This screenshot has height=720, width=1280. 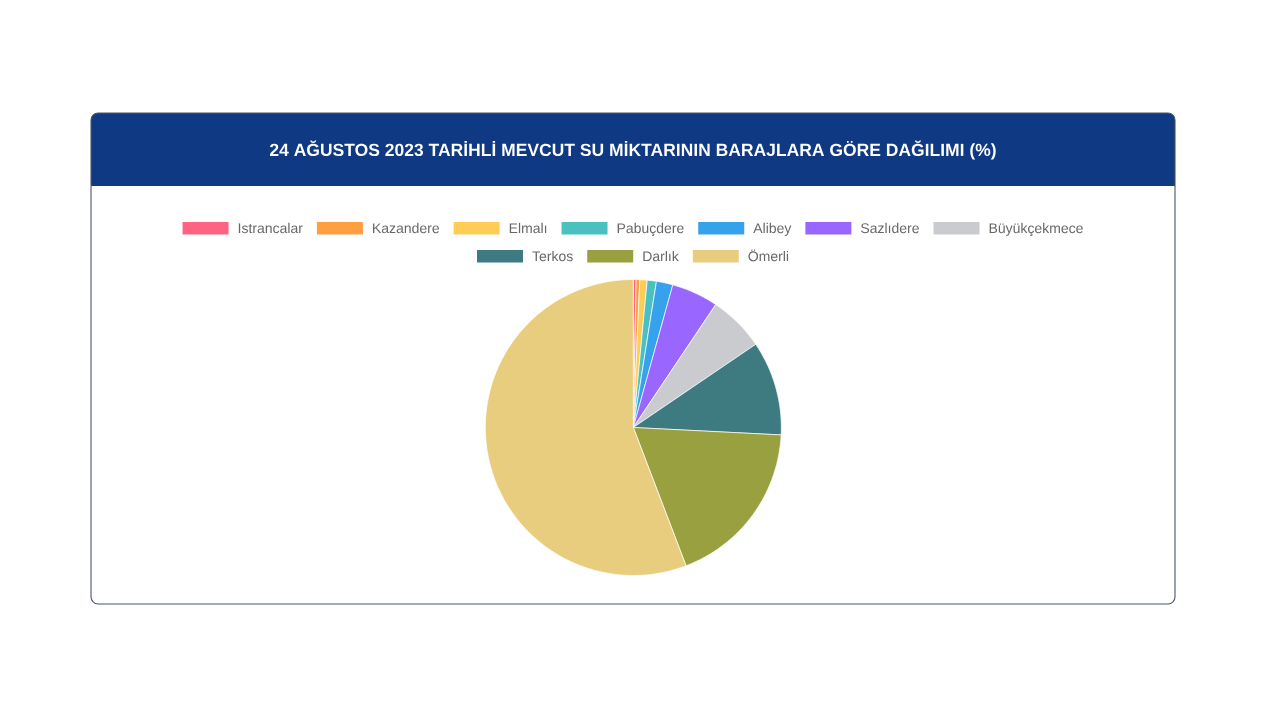 I want to click on legend-label: Büyükçekmece, so click(x=1036, y=229).